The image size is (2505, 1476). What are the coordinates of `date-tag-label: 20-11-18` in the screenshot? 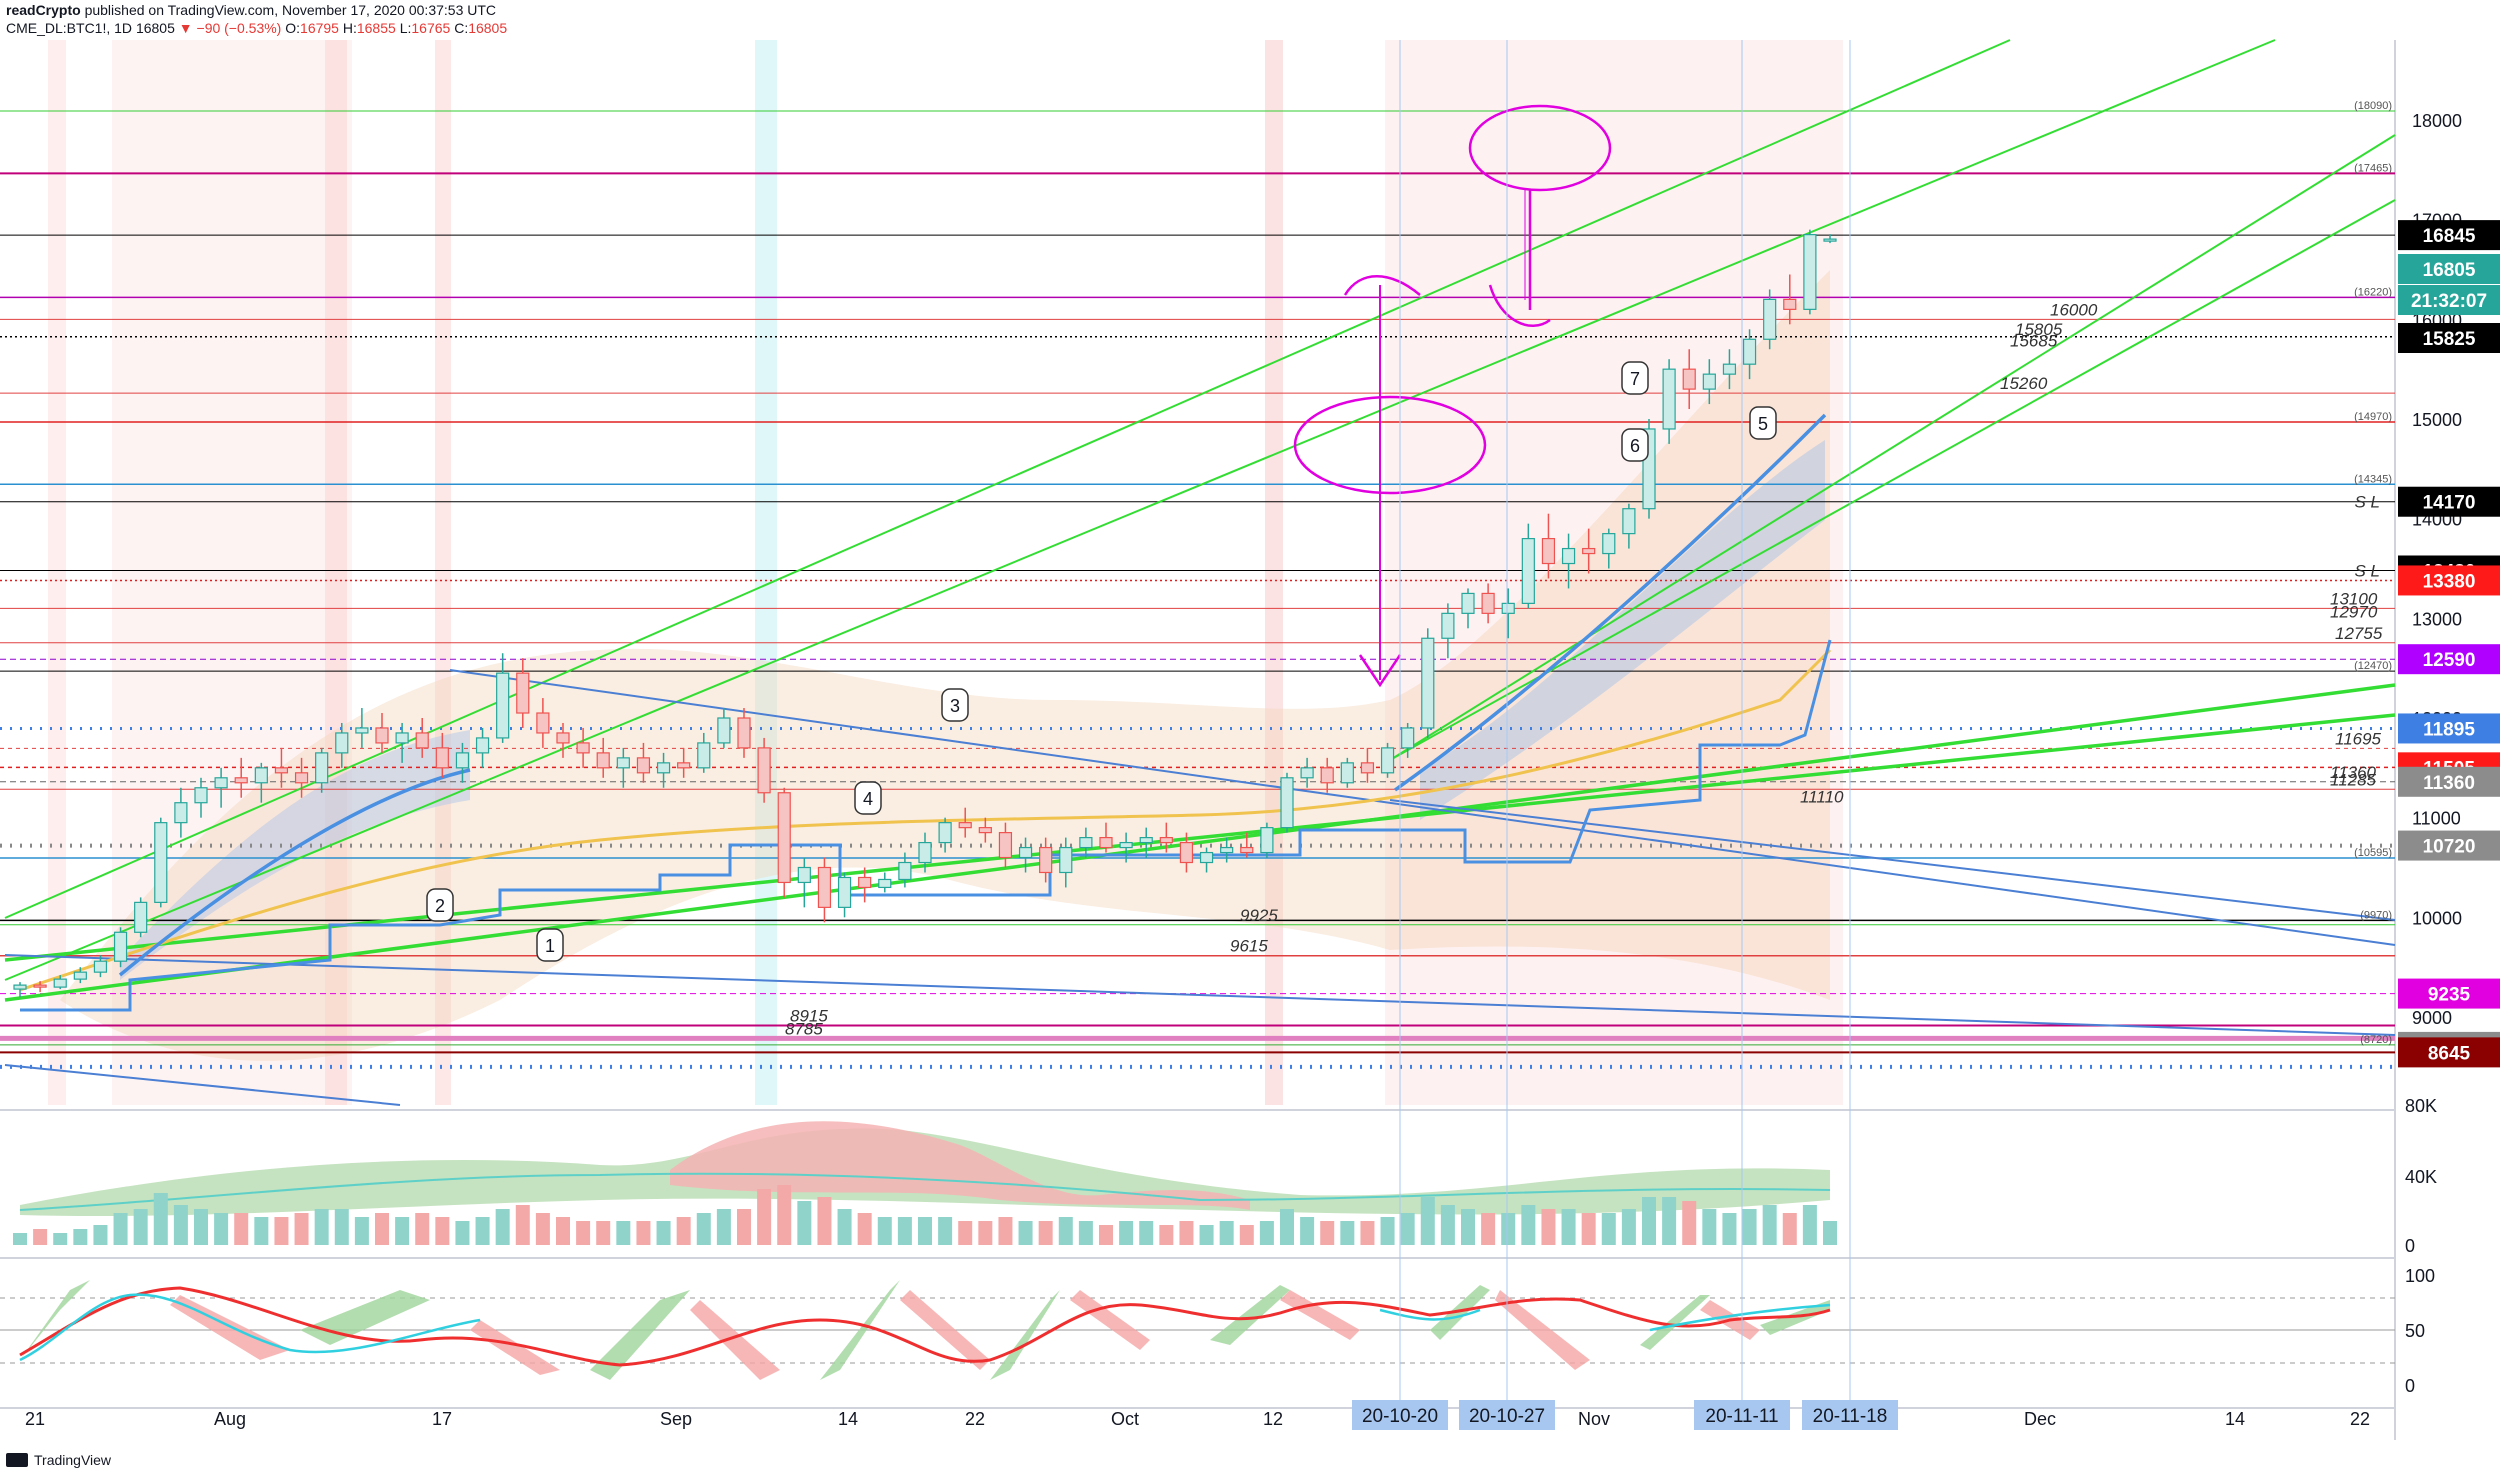 It's located at (1850, 1416).